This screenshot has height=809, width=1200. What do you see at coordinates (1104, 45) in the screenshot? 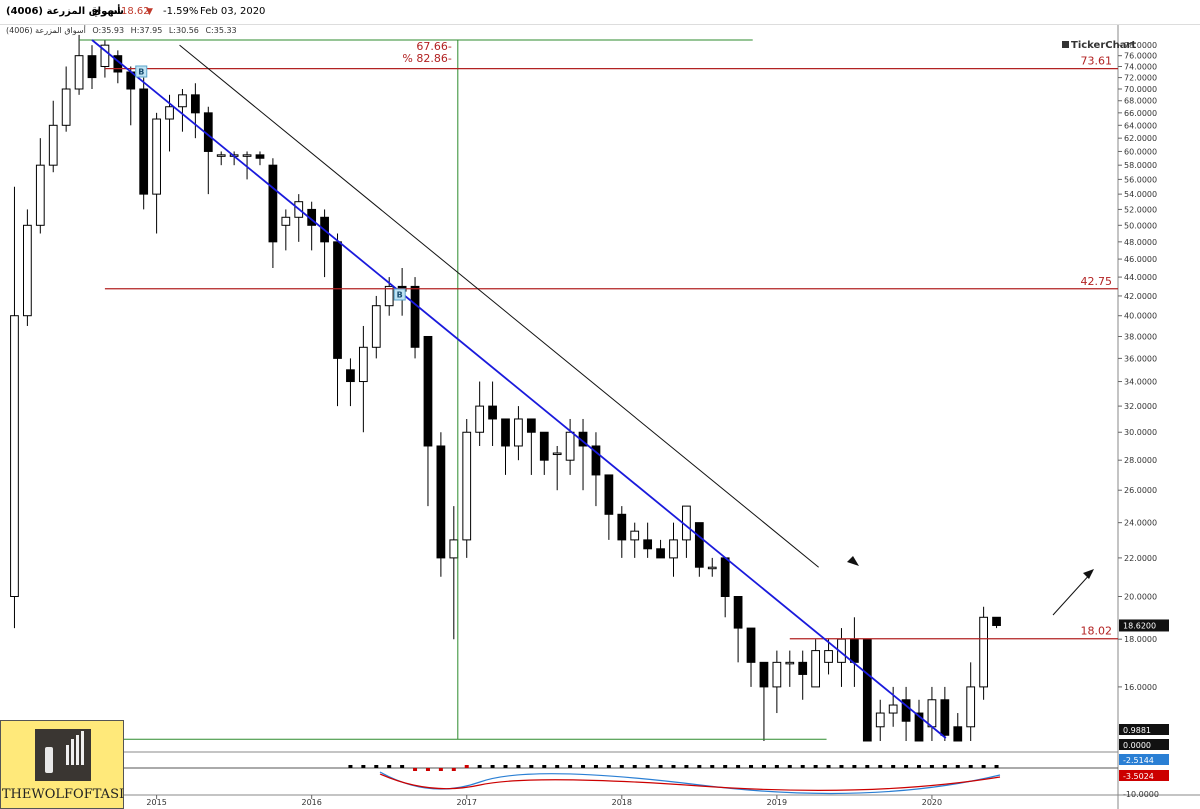
I see `brand-text: TickerChart` at bounding box center [1104, 45].